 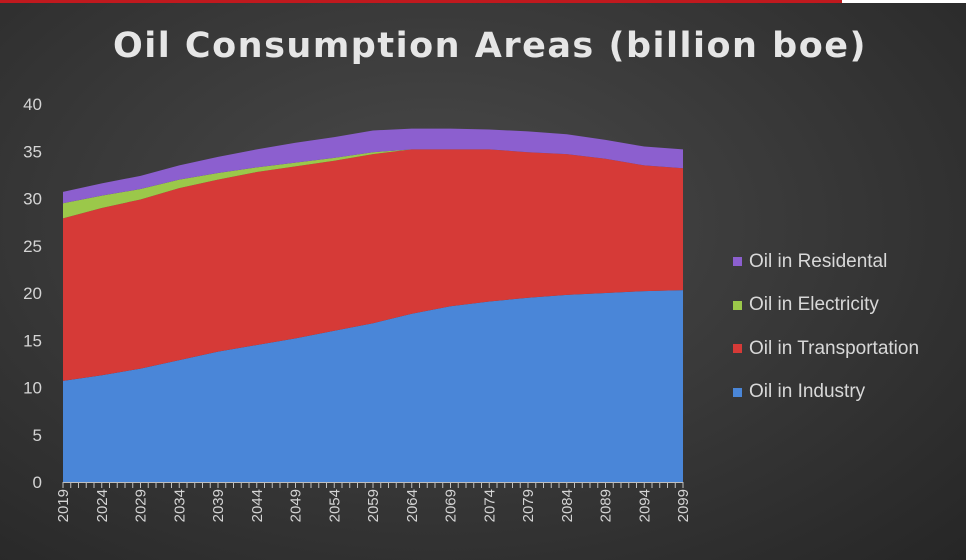 I want to click on x-tick-label: 2054, so click(x=334, y=505).